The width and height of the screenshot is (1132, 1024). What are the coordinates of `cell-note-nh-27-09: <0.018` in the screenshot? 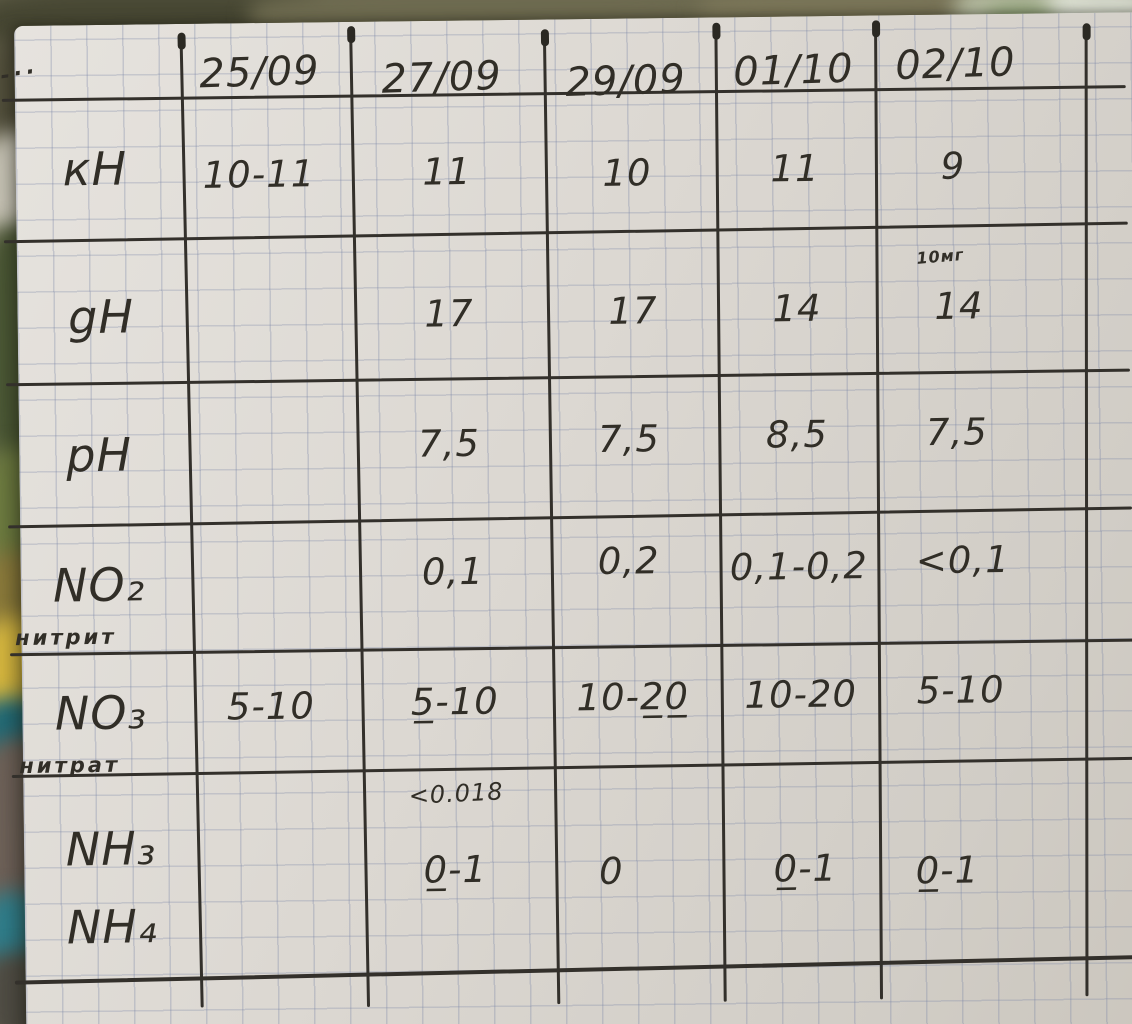 It's located at (456, 794).